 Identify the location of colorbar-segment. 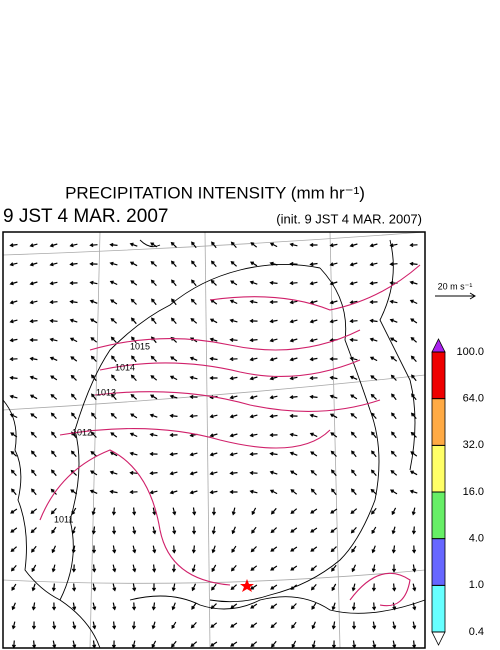
(438, 468).